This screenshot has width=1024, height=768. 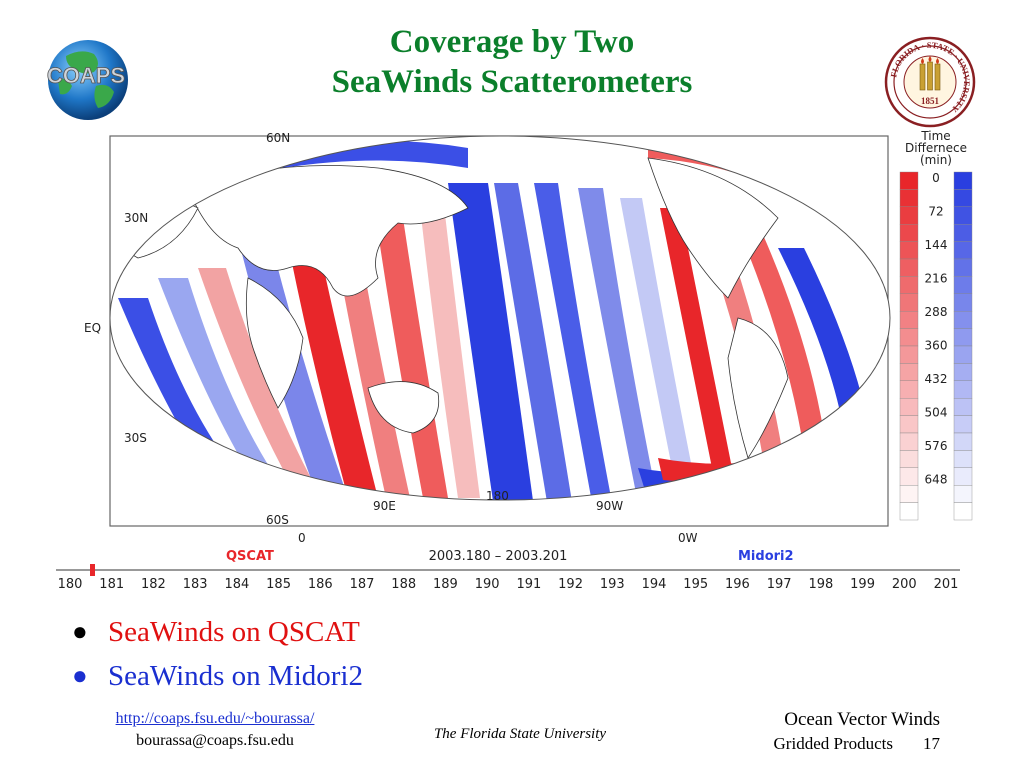 I want to click on legend-value-label: 576, so click(x=936, y=446).